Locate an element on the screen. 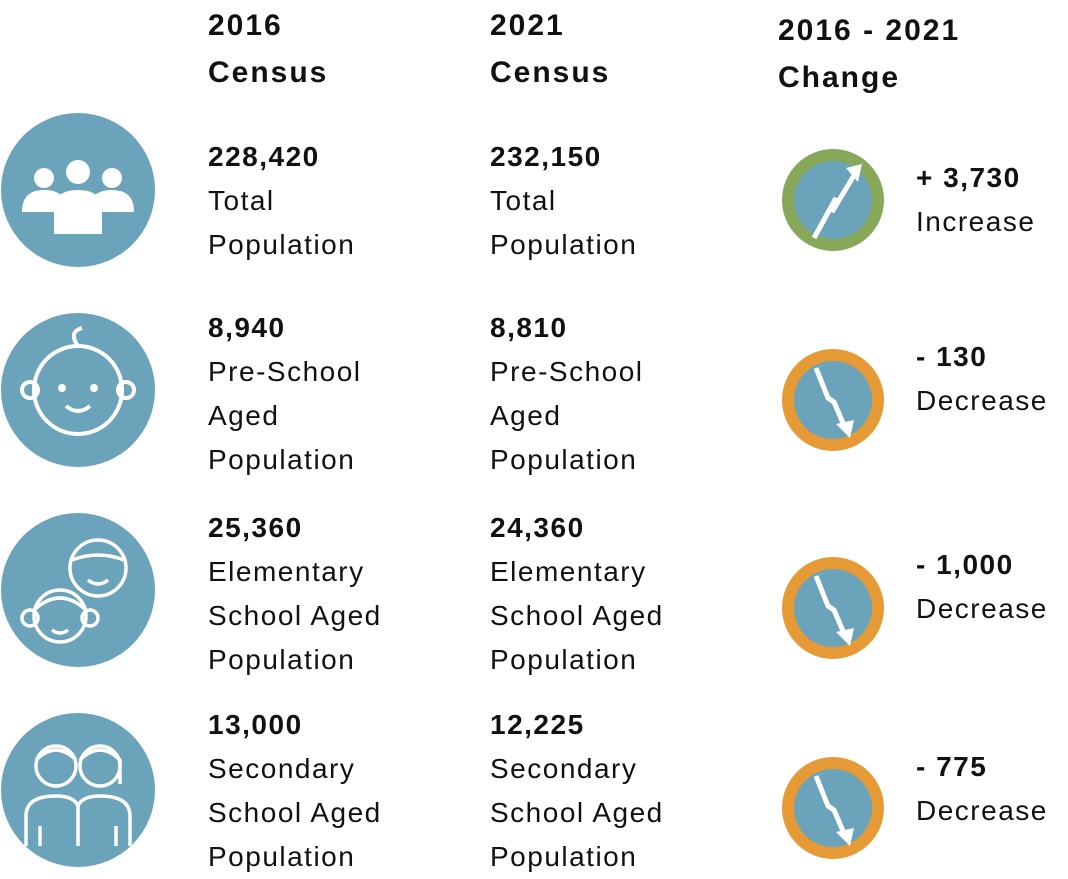  header-line: Change is located at coordinates (839, 77).